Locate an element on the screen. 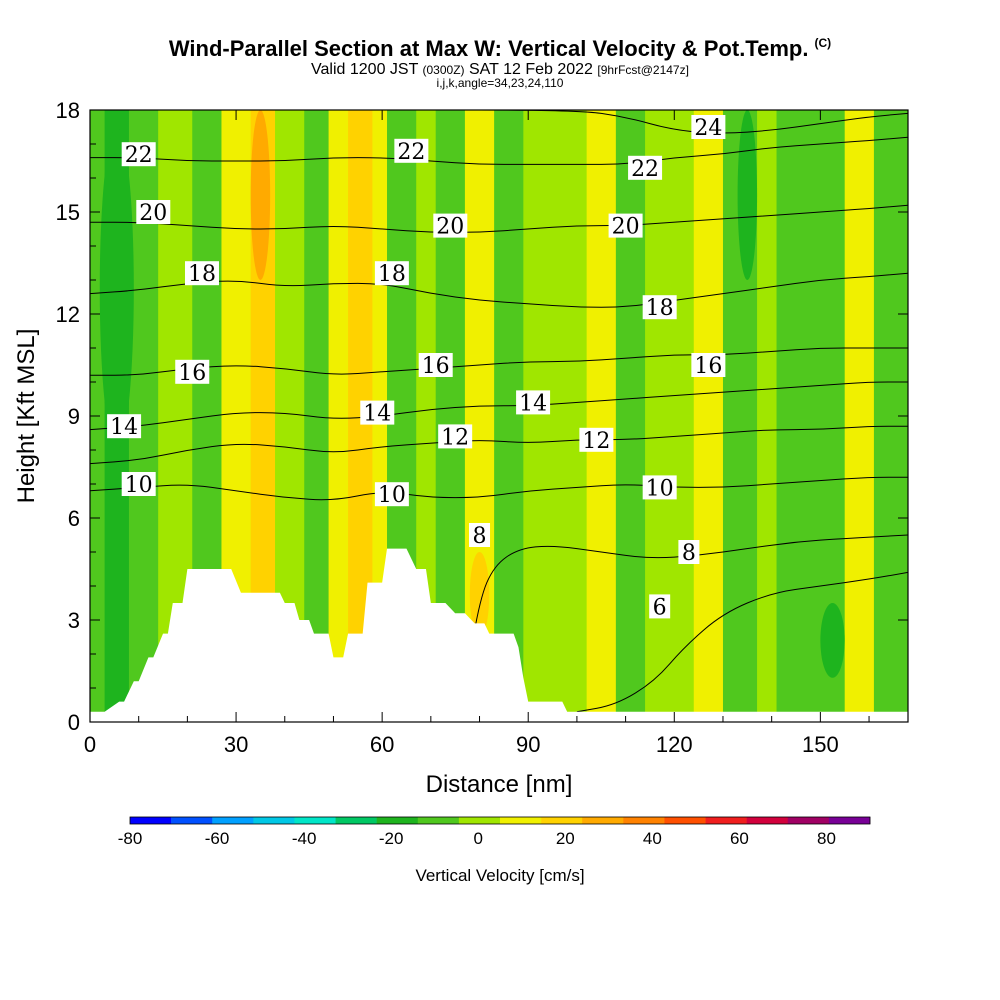 This screenshot has height=1000, width=1000. contour-label-text: 22 is located at coordinates (645, 169).